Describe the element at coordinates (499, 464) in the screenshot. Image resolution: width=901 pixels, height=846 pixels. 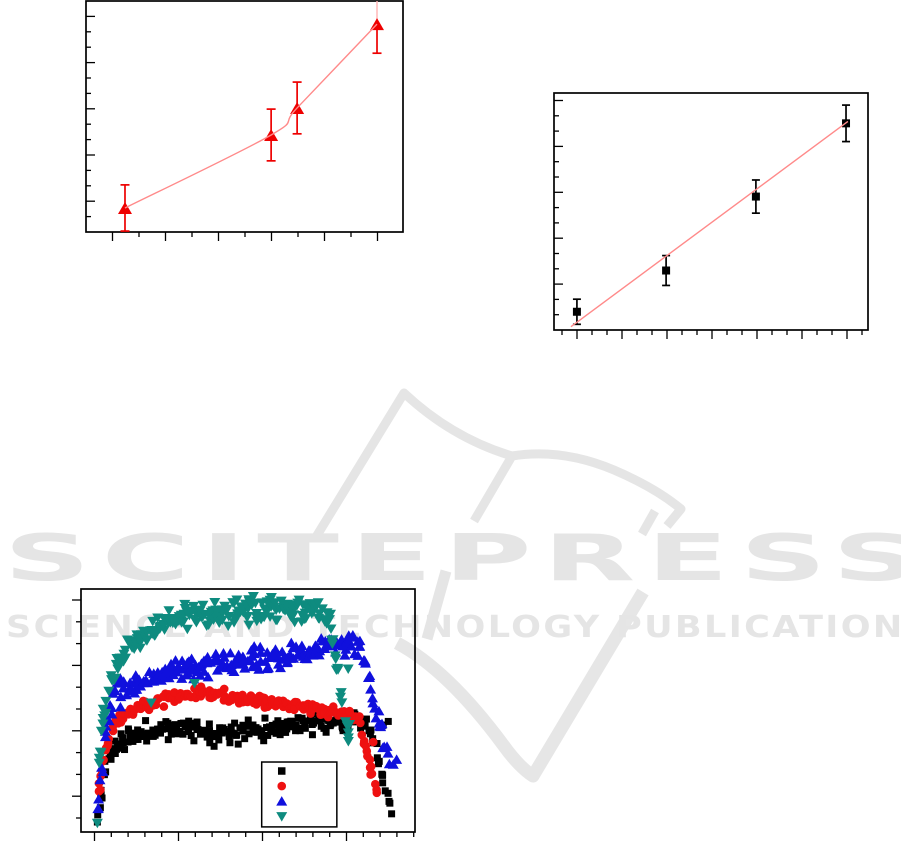
I see `open-book-logo-icon` at that location.